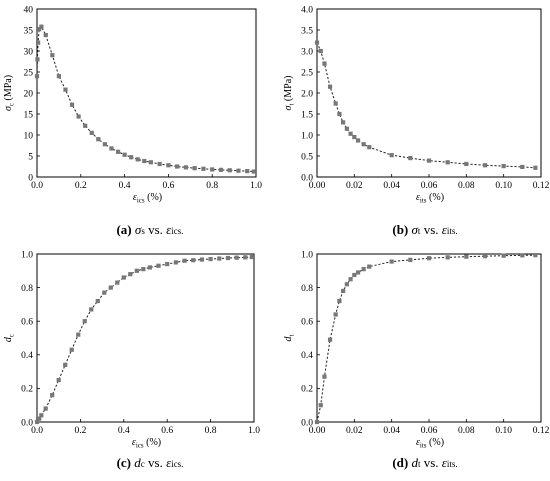 This screenshot has width=550, height=481. What do you see at coordinates (307, 255) in the screenshot?
I see `y-tick-label: 1.0` at bounding box center [307, 255].